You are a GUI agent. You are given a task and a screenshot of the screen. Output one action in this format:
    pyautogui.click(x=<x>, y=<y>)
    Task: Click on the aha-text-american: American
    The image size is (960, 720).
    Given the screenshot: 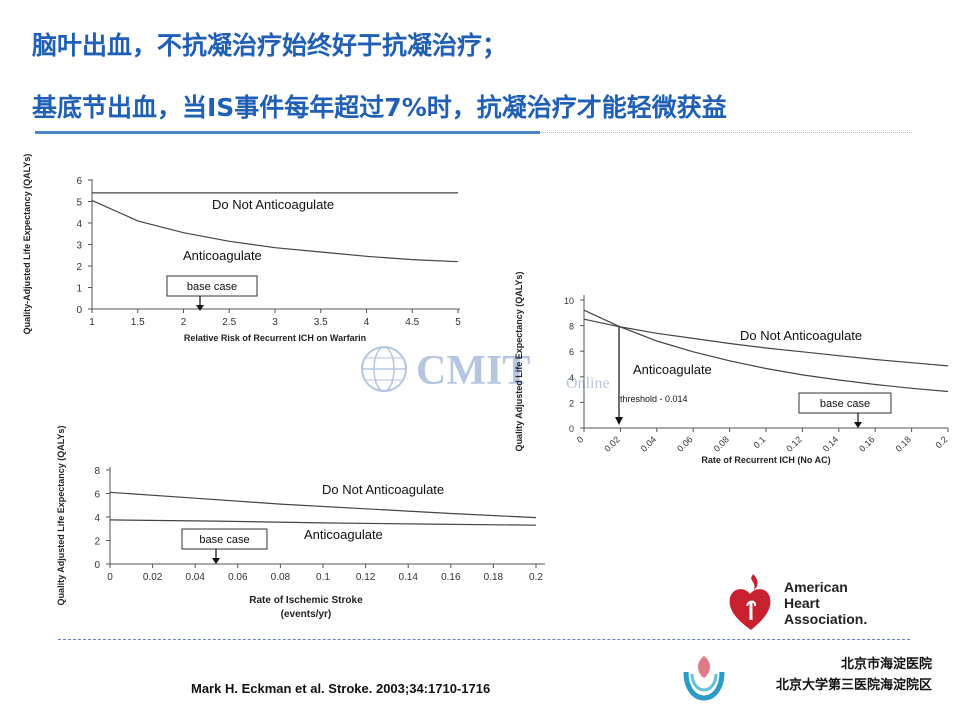 What is the action you would take?
    pyautogui.click(x=816, y=587)
    